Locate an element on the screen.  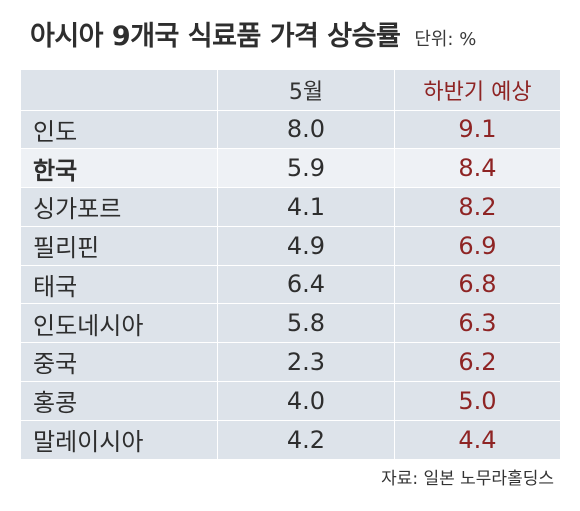
cell-country: 인도 is located at coordinates (55, 131).